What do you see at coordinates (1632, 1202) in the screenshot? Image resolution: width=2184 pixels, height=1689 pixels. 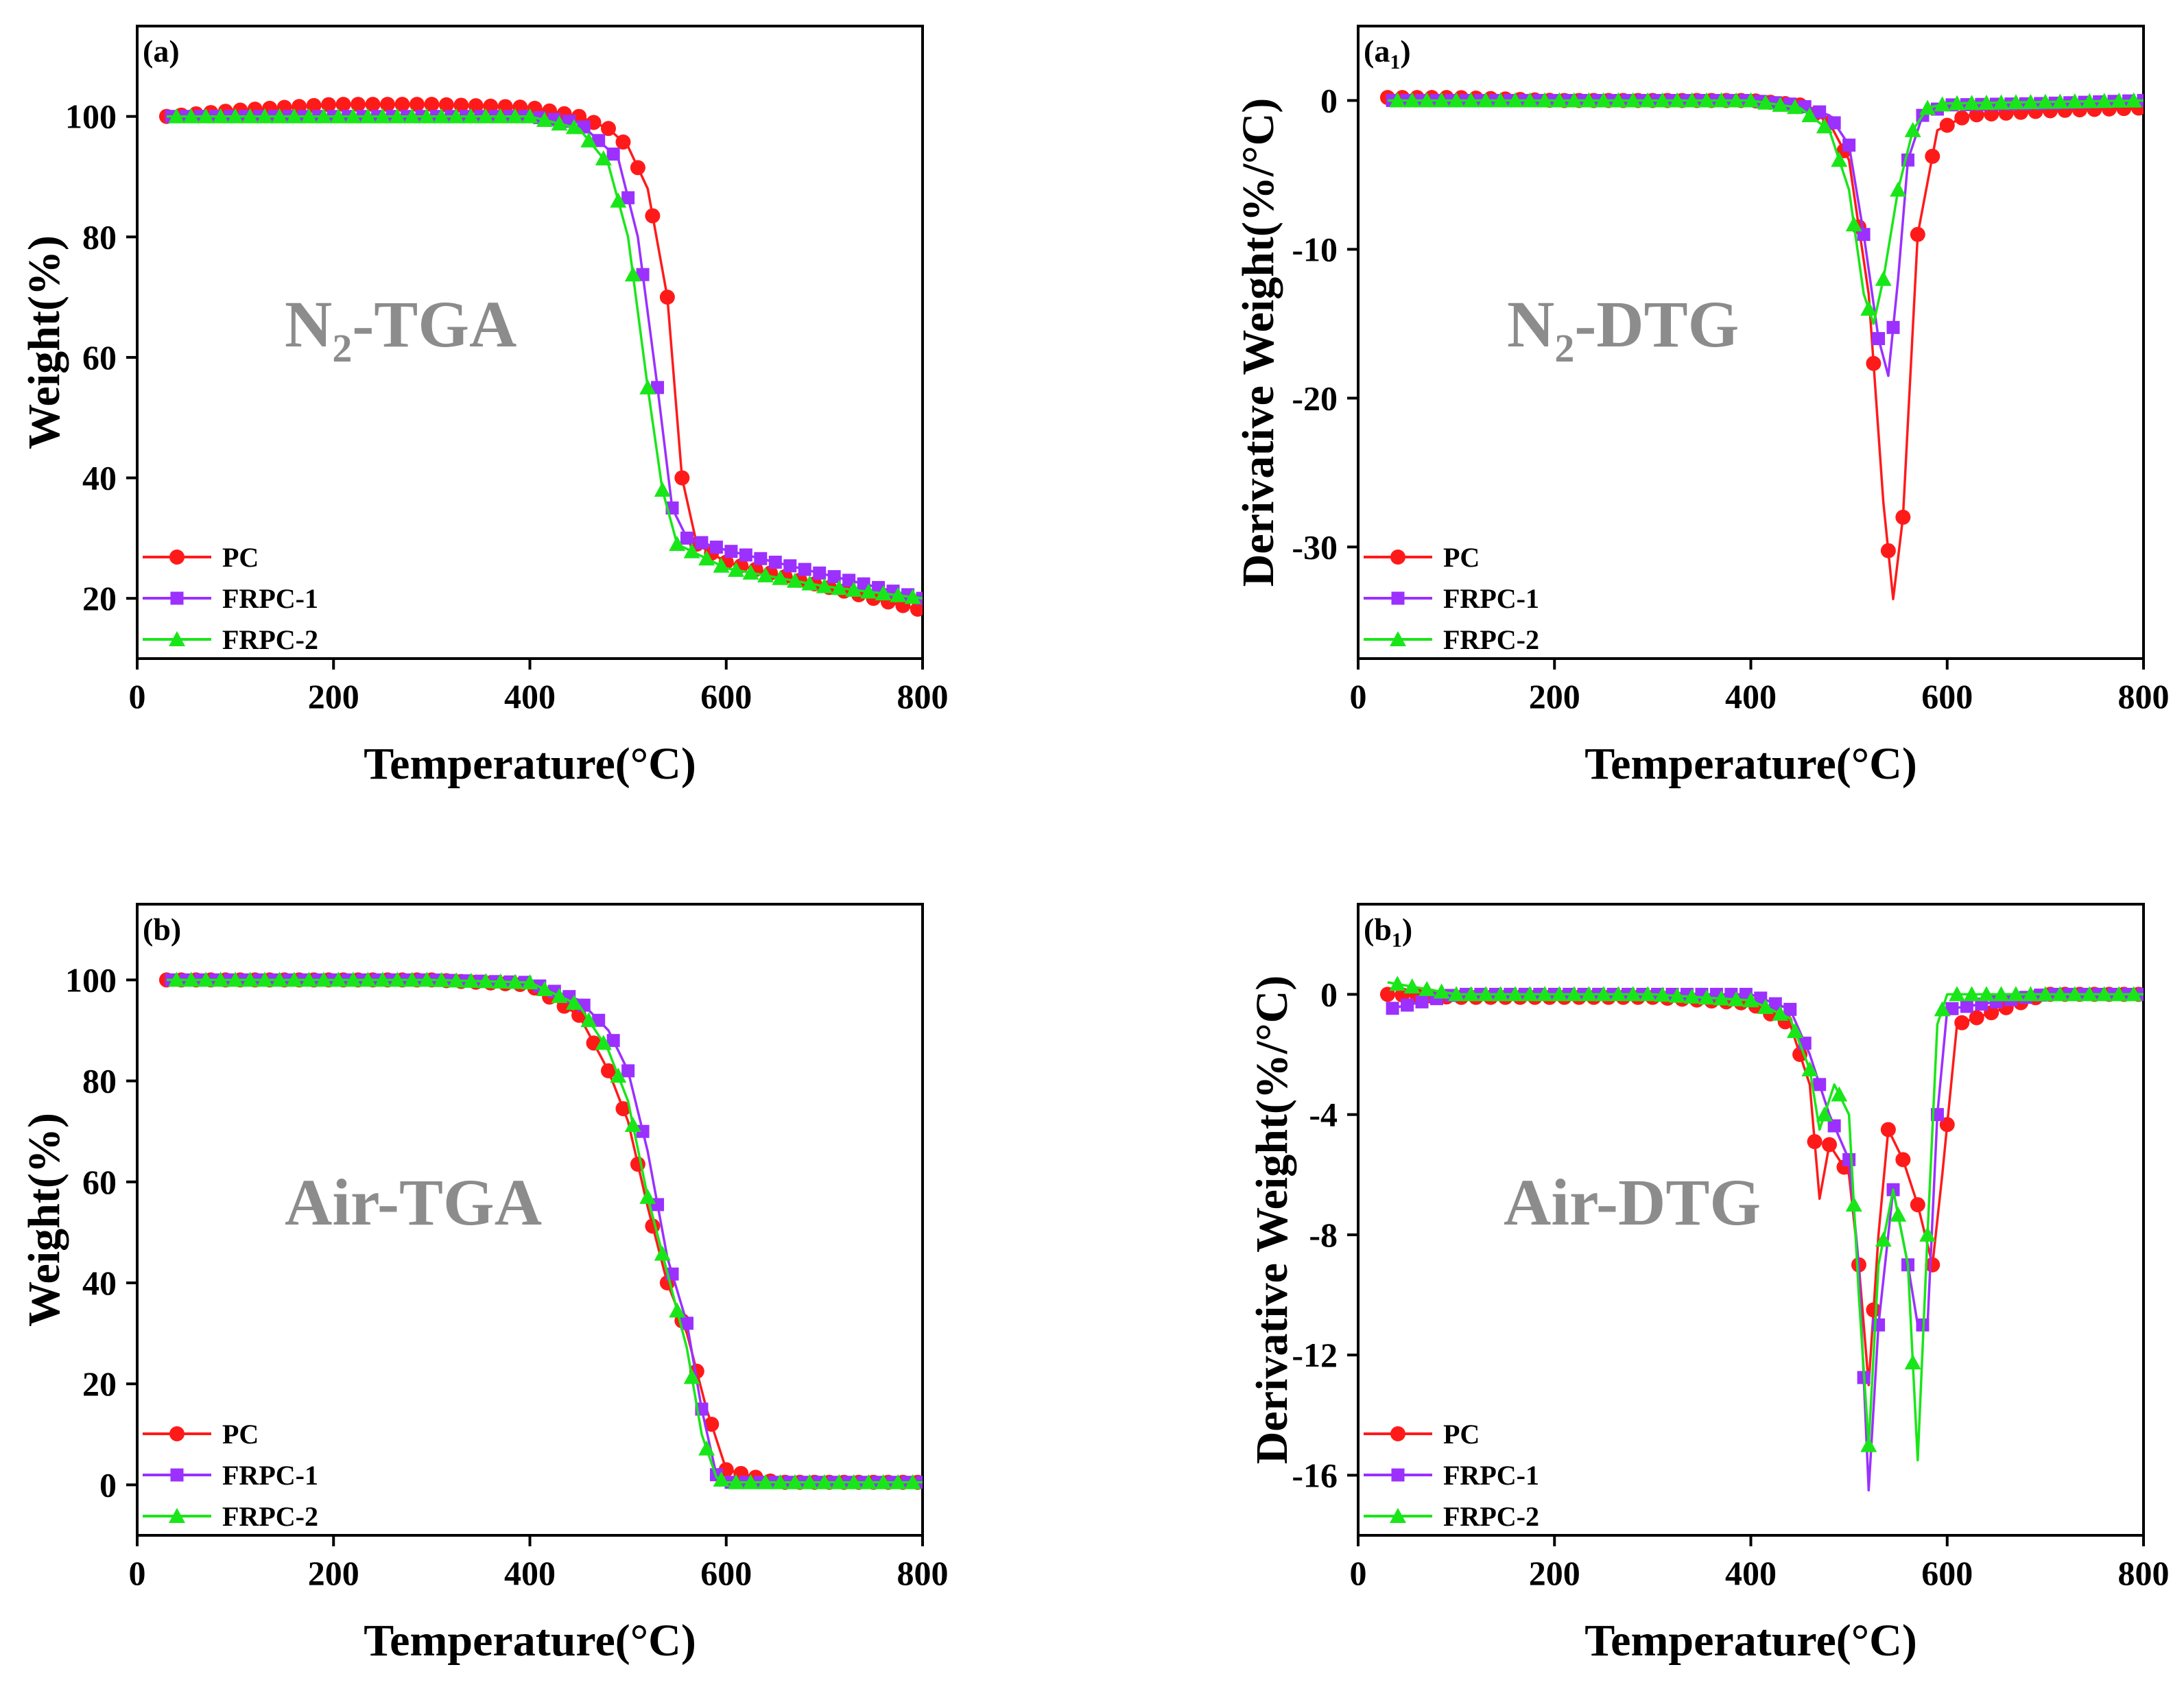 I see `watermark-title: Air-DTG` at bounding box center [1632, 1202].